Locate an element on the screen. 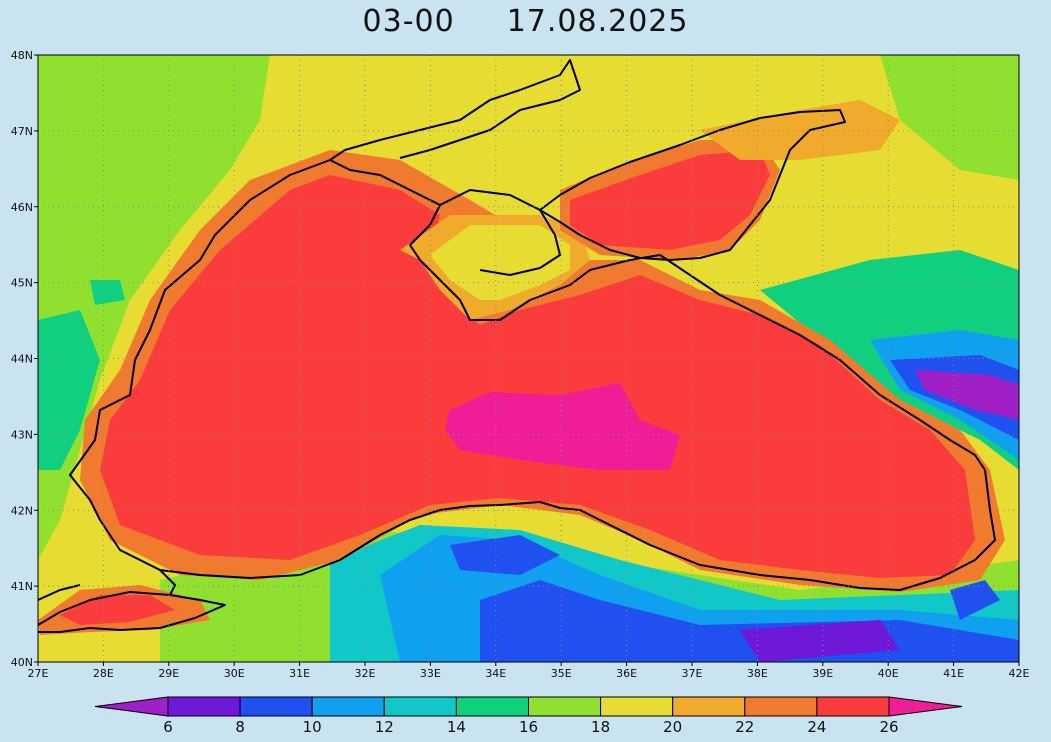 This screenshot has width=1051, height=742. field-west-dark-green is located at coordinates (107, 292).